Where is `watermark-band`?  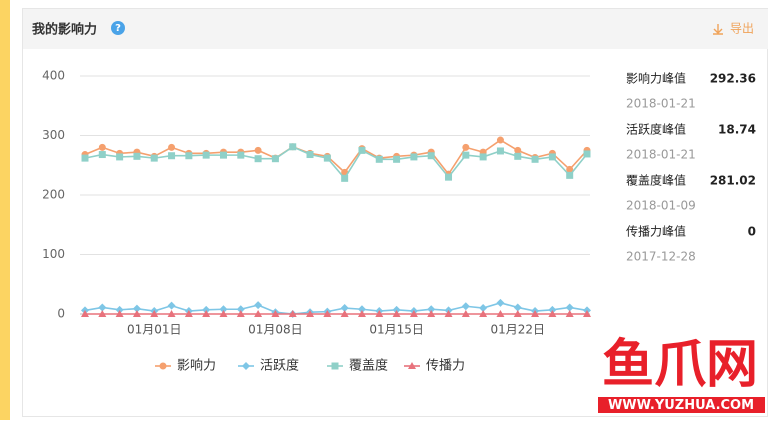
watermark-band is located at coordinates (681, 405).